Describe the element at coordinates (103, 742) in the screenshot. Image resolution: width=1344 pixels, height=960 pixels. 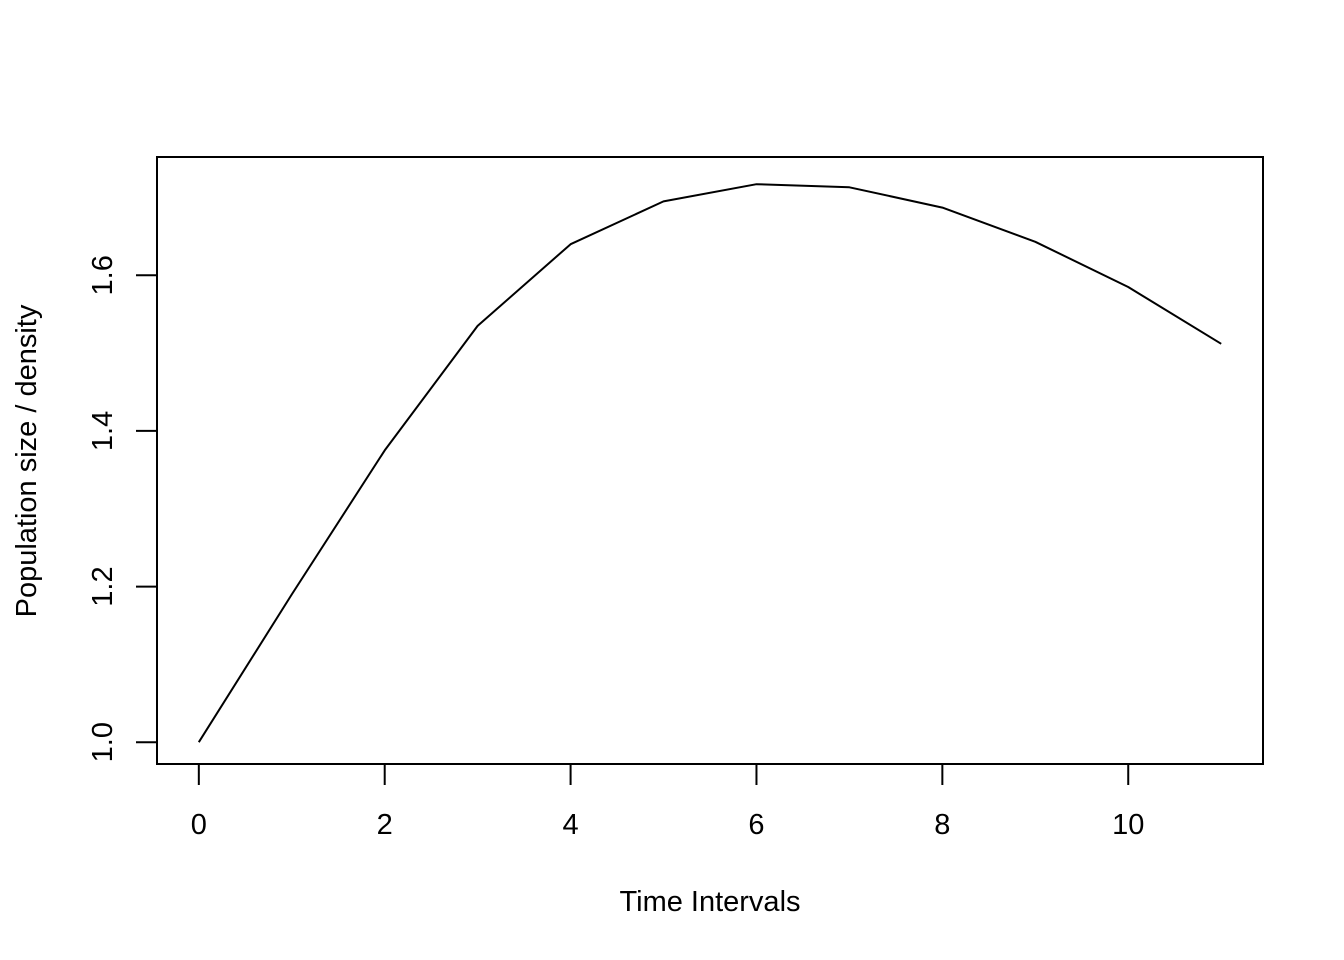
I see `y-tick-label: 1.0` at that location.